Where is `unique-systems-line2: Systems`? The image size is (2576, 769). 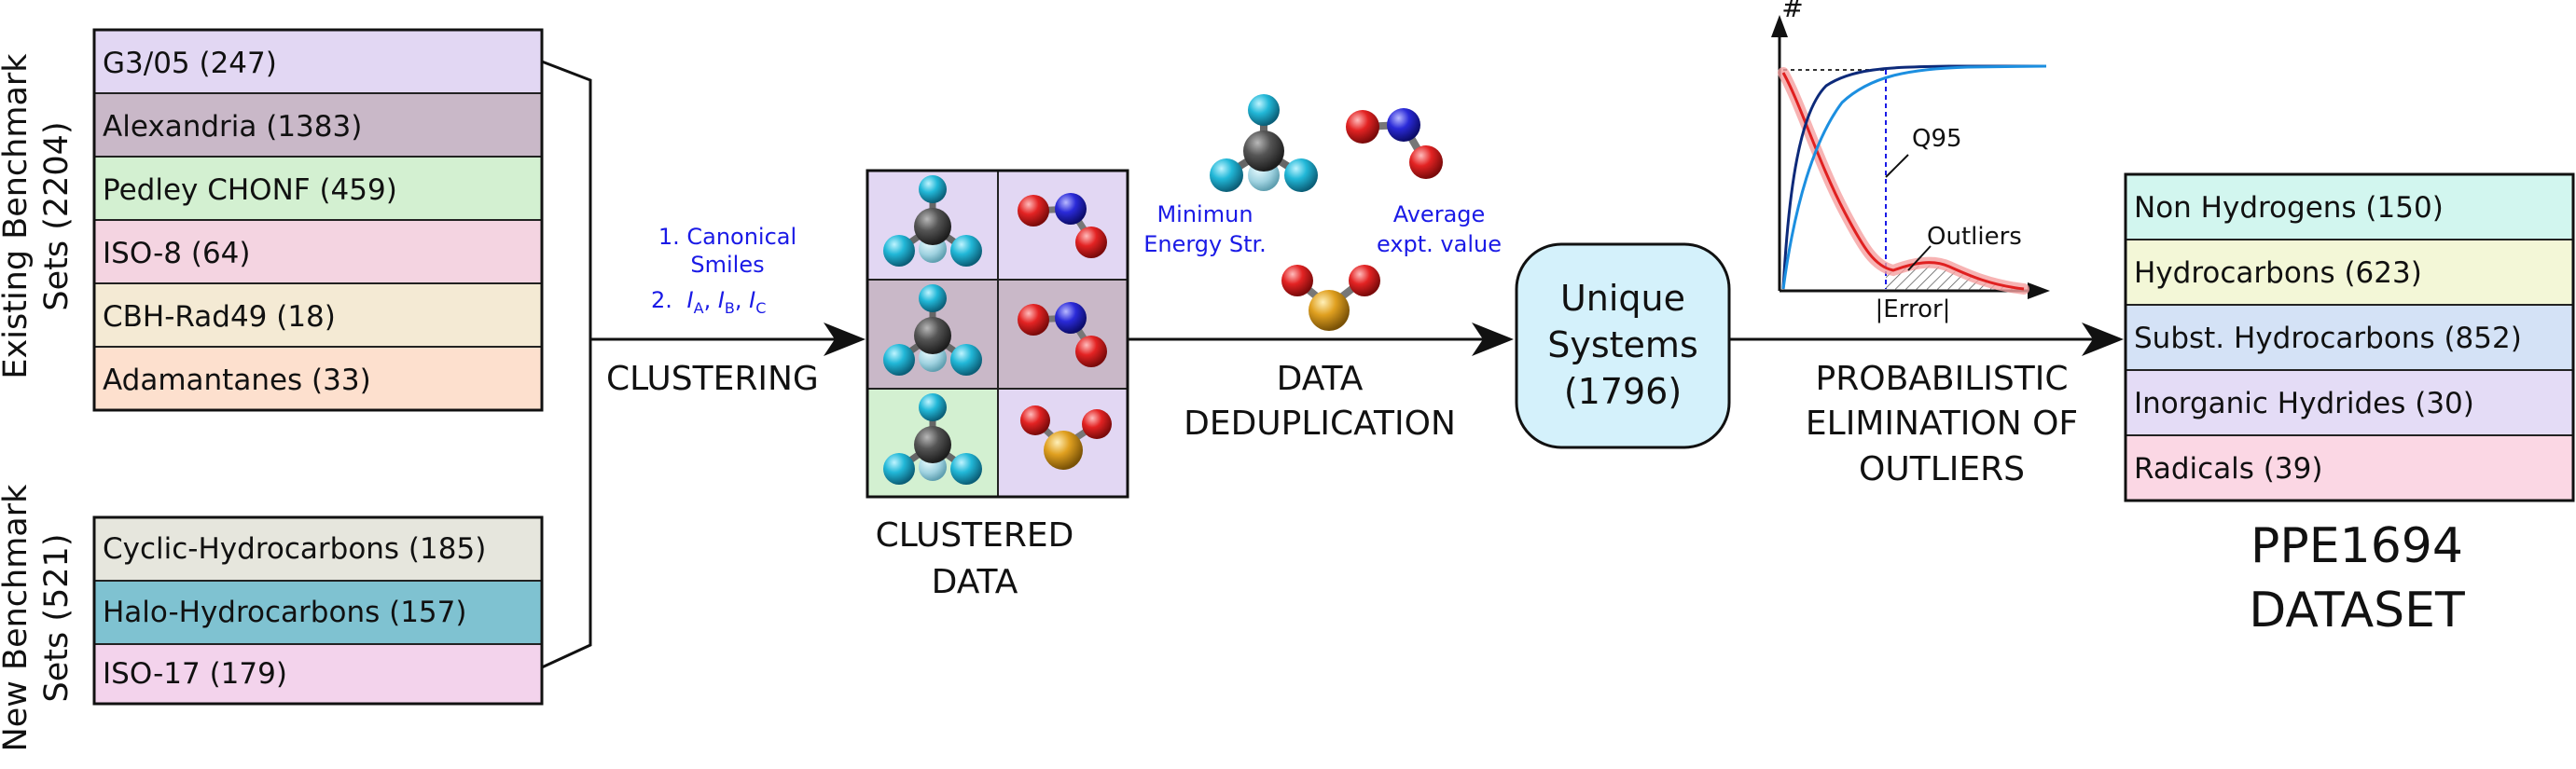 unique-systems-line2: Systems is located at coordinates (1622, 345).